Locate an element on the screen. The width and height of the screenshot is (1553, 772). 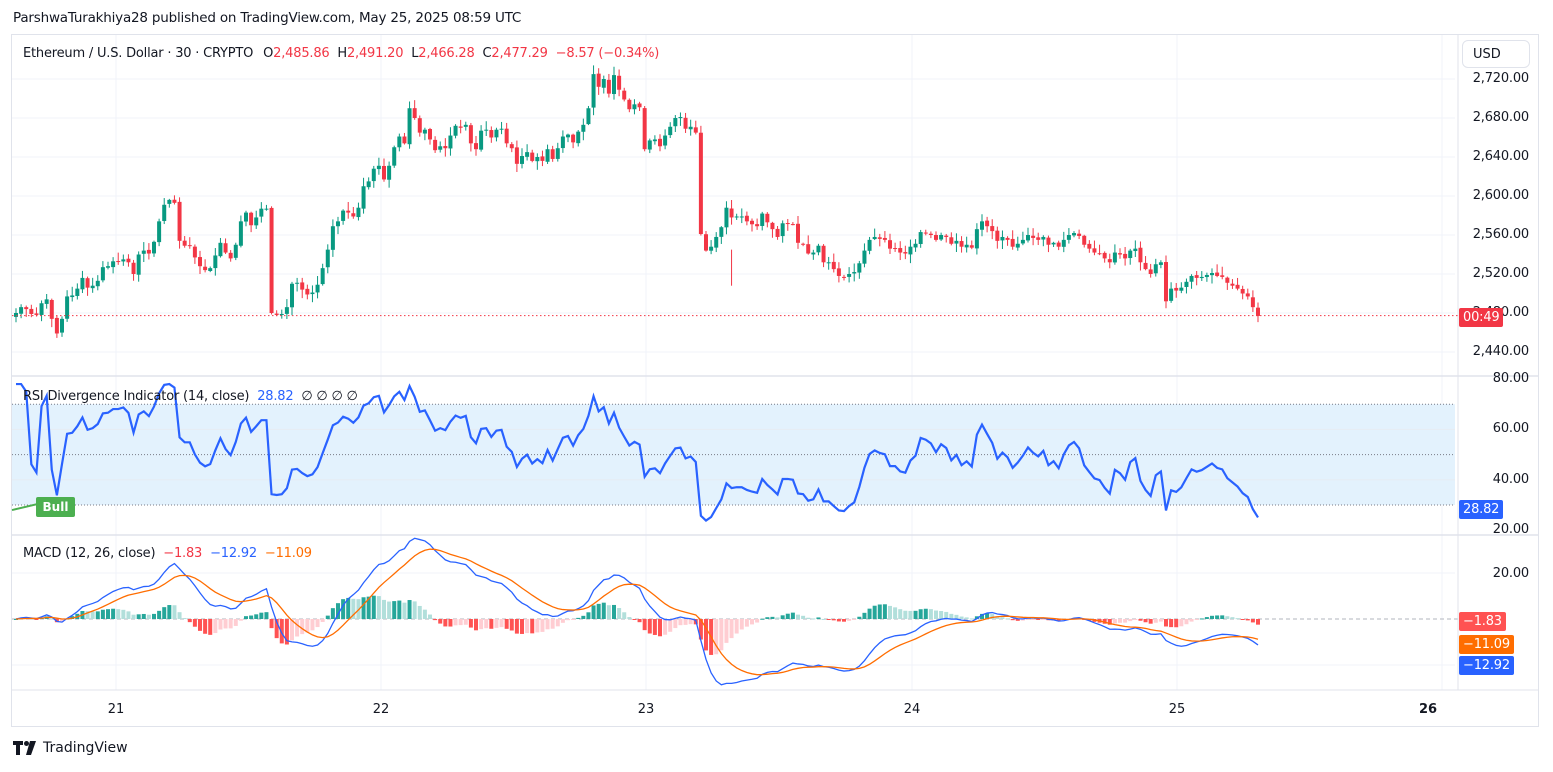
bull-divergence-label: Bull is located at coordinates (55, 507).